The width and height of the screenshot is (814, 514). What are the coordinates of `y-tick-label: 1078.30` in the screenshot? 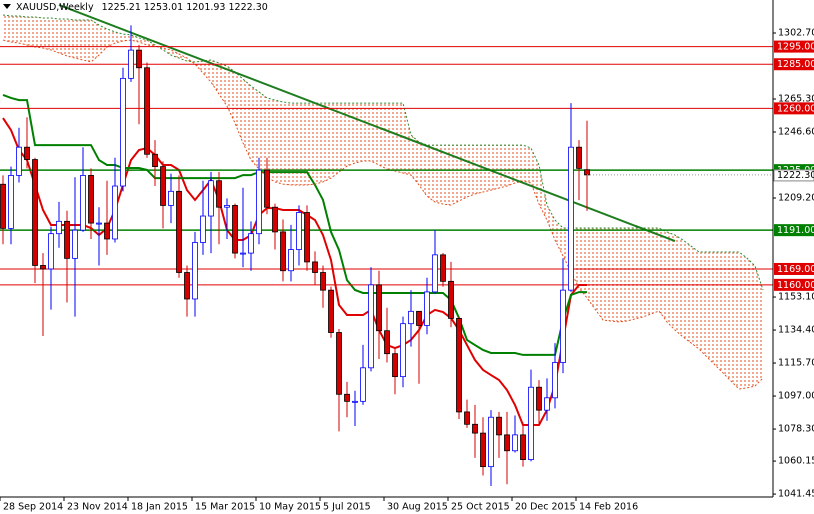 It's located at (796, 429).